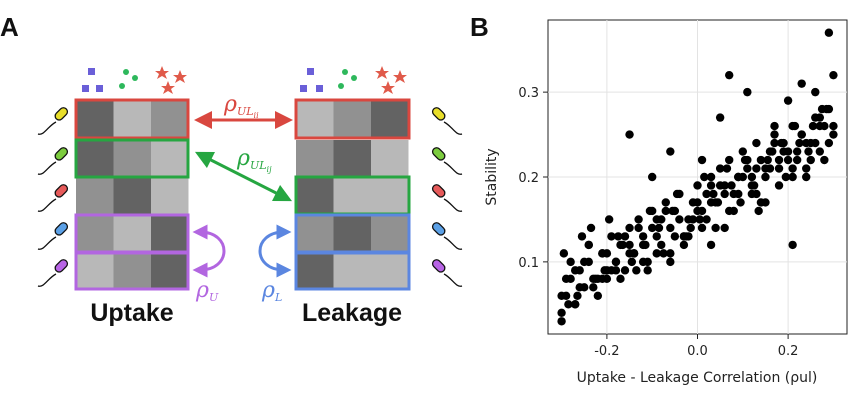  Describe the element at coordinates (254, 160) in the screenshot. I see `rho-ul-ij-label: ρULij` at that location.